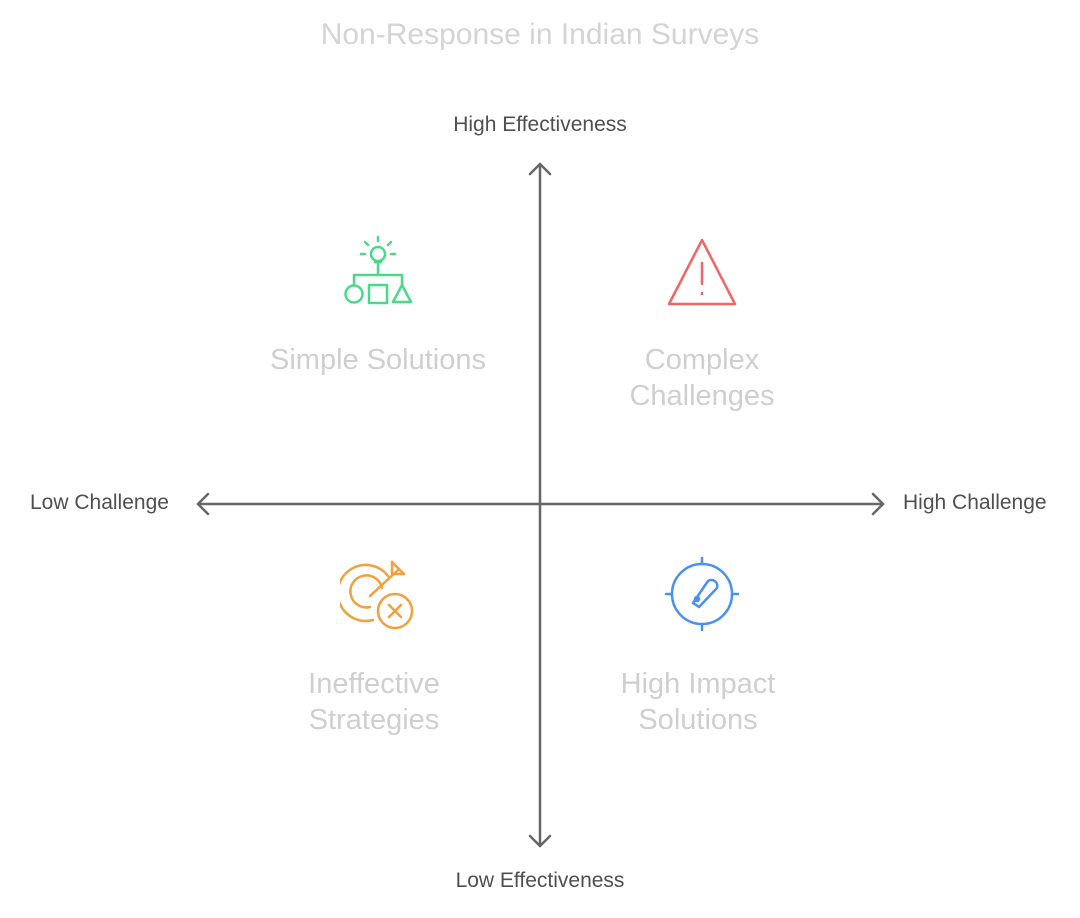 The image size is (1080, 918). What do you see at coordinates (698, 684) in the screenshot?
I see `quadrant-bottom-right-line-1: High Impact` at bounding box center [698, 684].